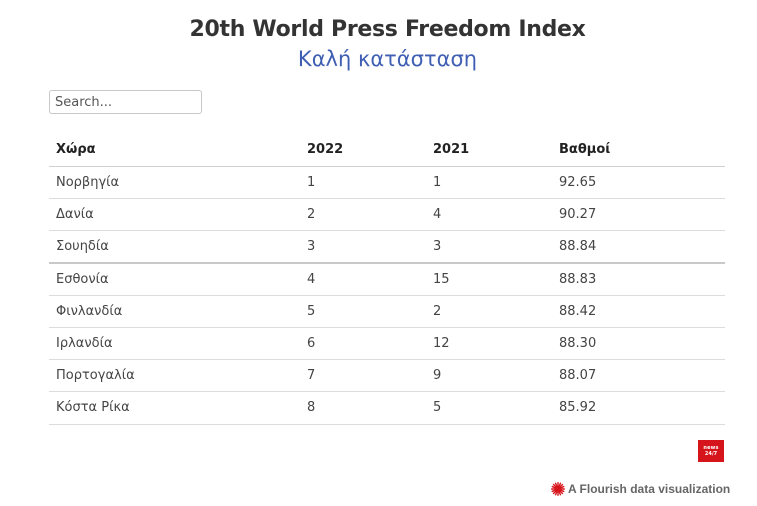 This screenshot has width=757, height=506. I want to click on cell-score: 88.30, so click(578, 343).